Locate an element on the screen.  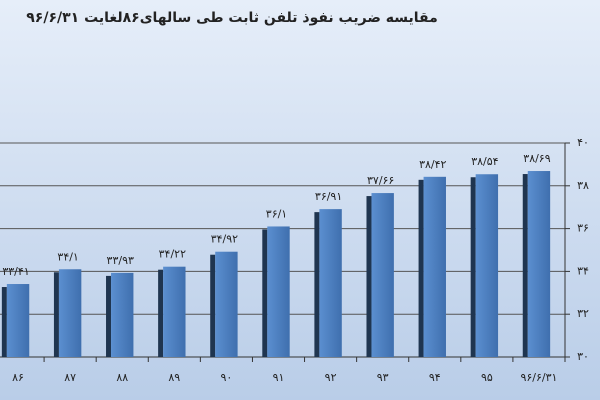
x-tick-label: ۹۳ is located at coordinates (383, 377).